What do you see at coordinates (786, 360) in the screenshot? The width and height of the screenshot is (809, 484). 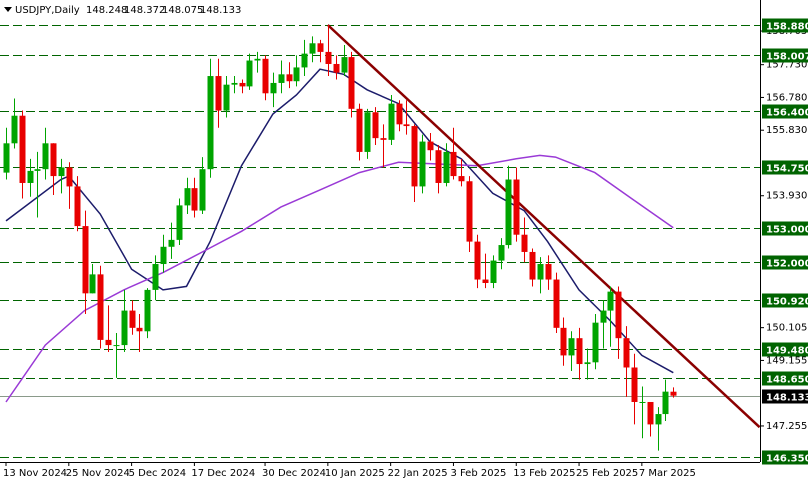 I see `y-tick-label: 149.155` at bounding box center [786, 360].